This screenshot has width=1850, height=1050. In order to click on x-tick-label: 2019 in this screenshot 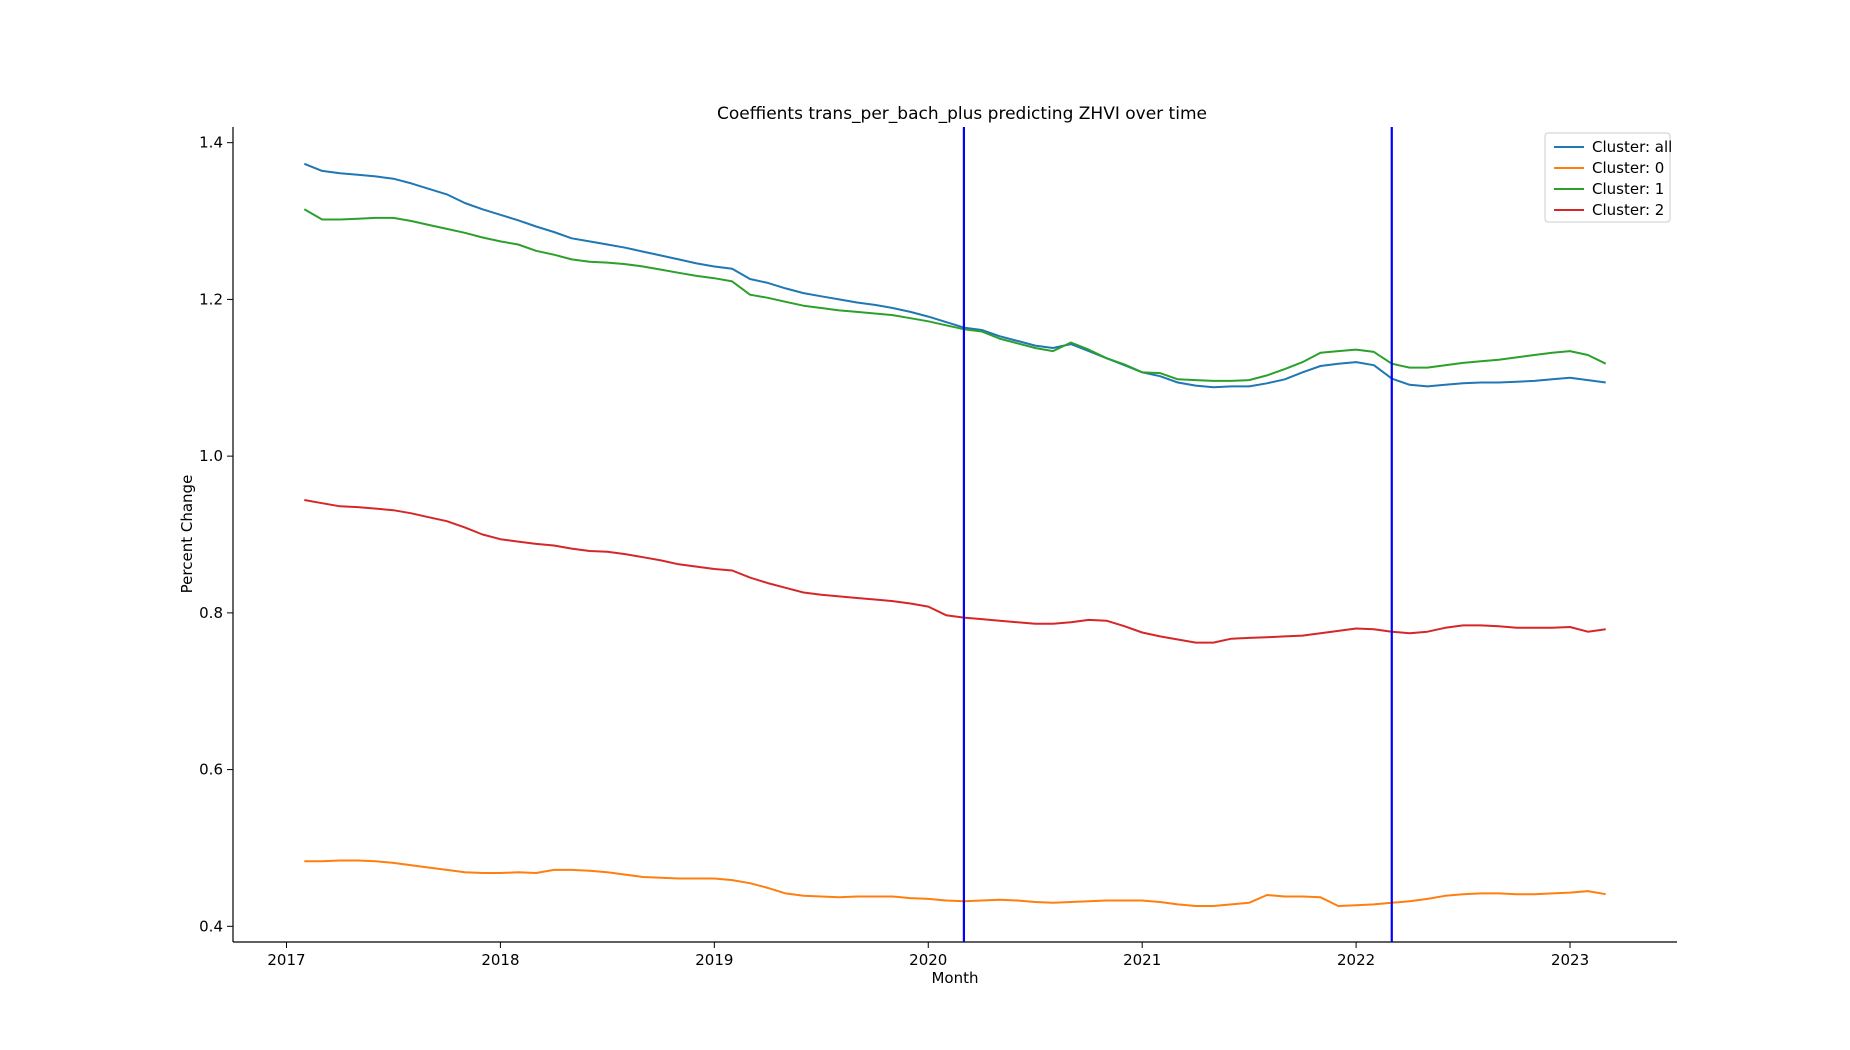, I will do `click(714, 960)`.